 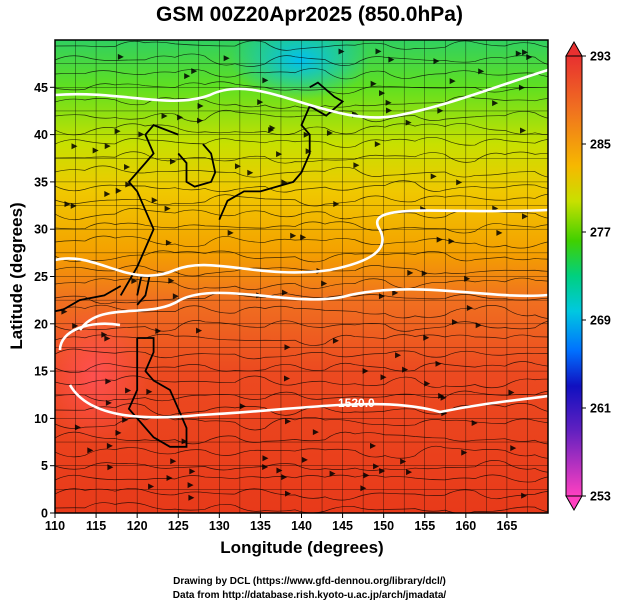 I want to click on colorbar-tick-label: 269, so click(x=600, y=321).